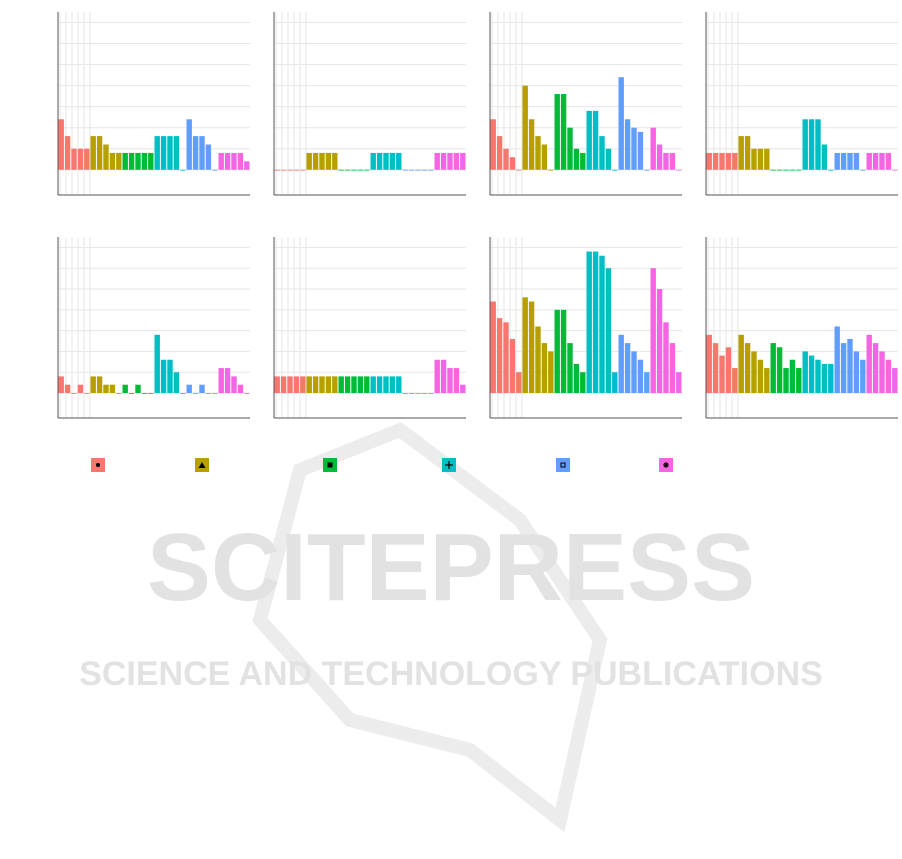 The image size is (902, 859). I want to click on legend-swatch, so click(563, 465).